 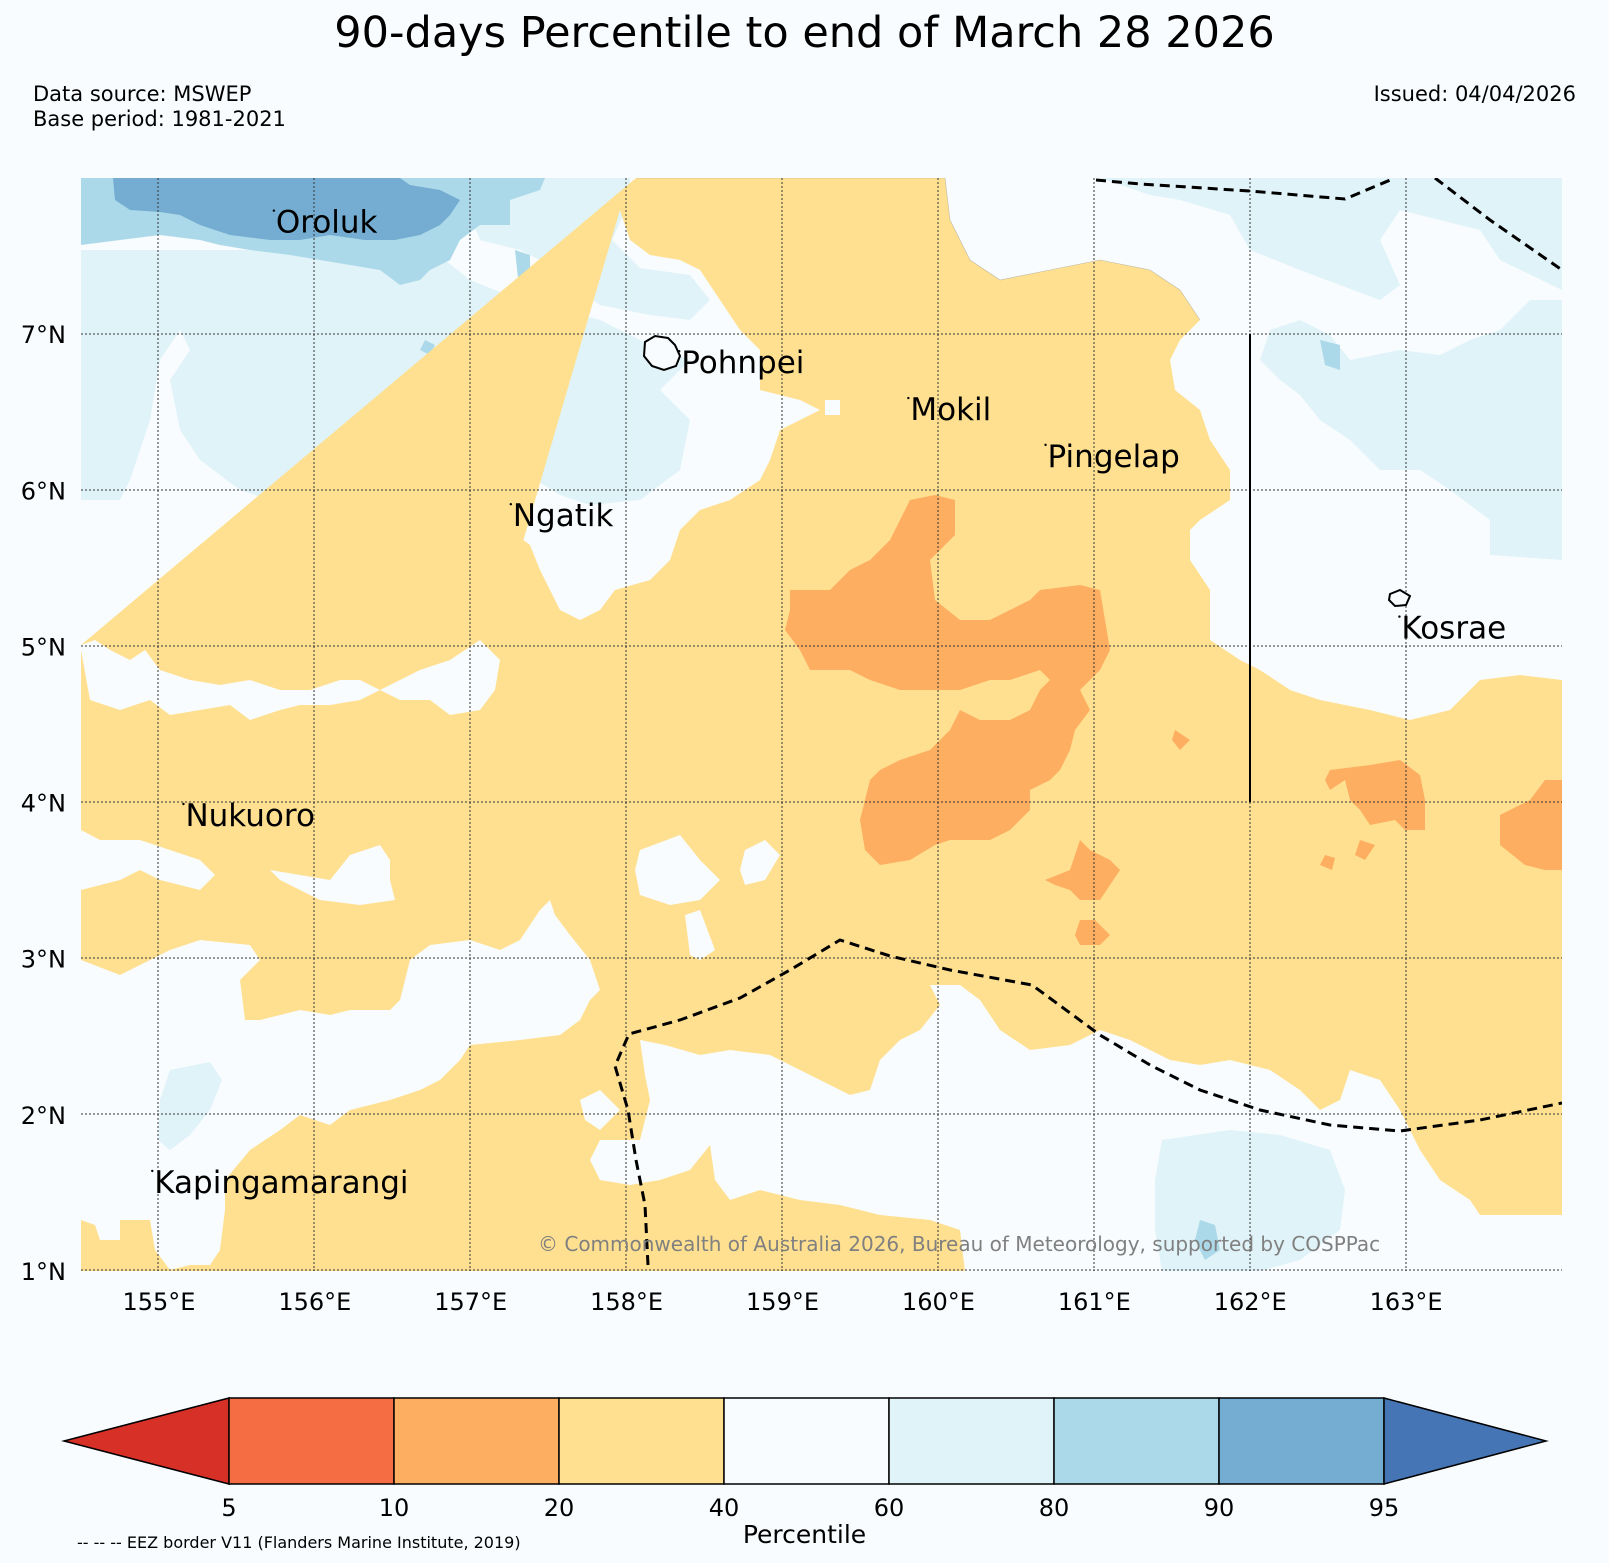 What do you see at coordinates (158, 1302) in the screenshot?
I see `lon-tick-label: 155°E` at bounding box center [158, 1302].